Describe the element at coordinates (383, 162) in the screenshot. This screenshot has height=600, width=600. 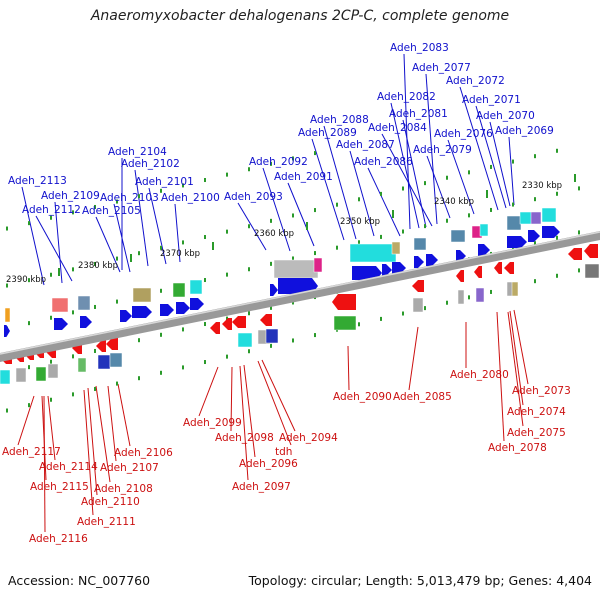
I see `gene-label-top: Adeh_2086` at that location.